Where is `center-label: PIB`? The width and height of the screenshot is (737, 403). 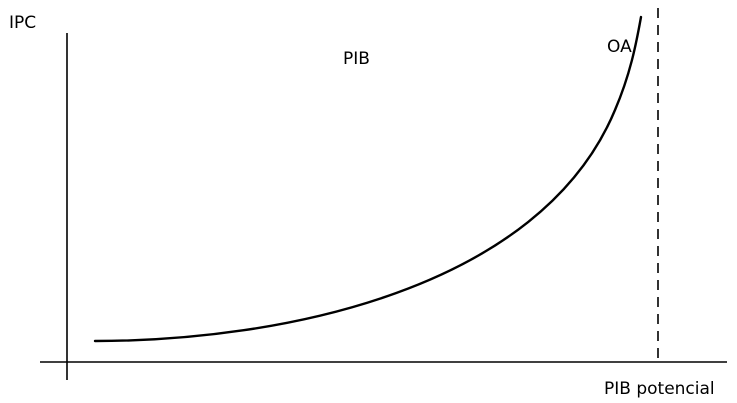 center-label: PIB is located at coordinates (356, 59).